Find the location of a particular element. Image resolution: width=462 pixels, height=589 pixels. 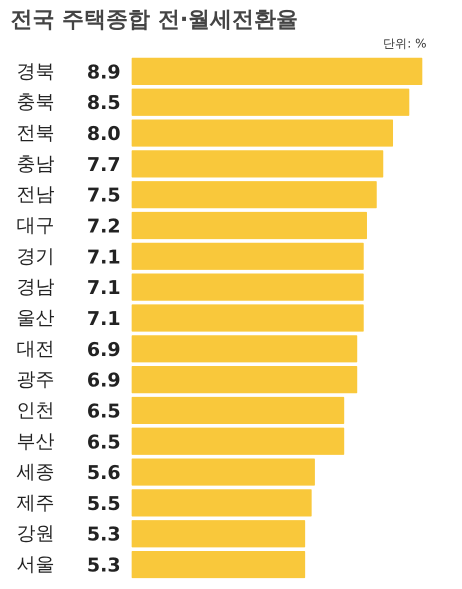

y-tick-label: 경남 is located at coordinates (35, 287).